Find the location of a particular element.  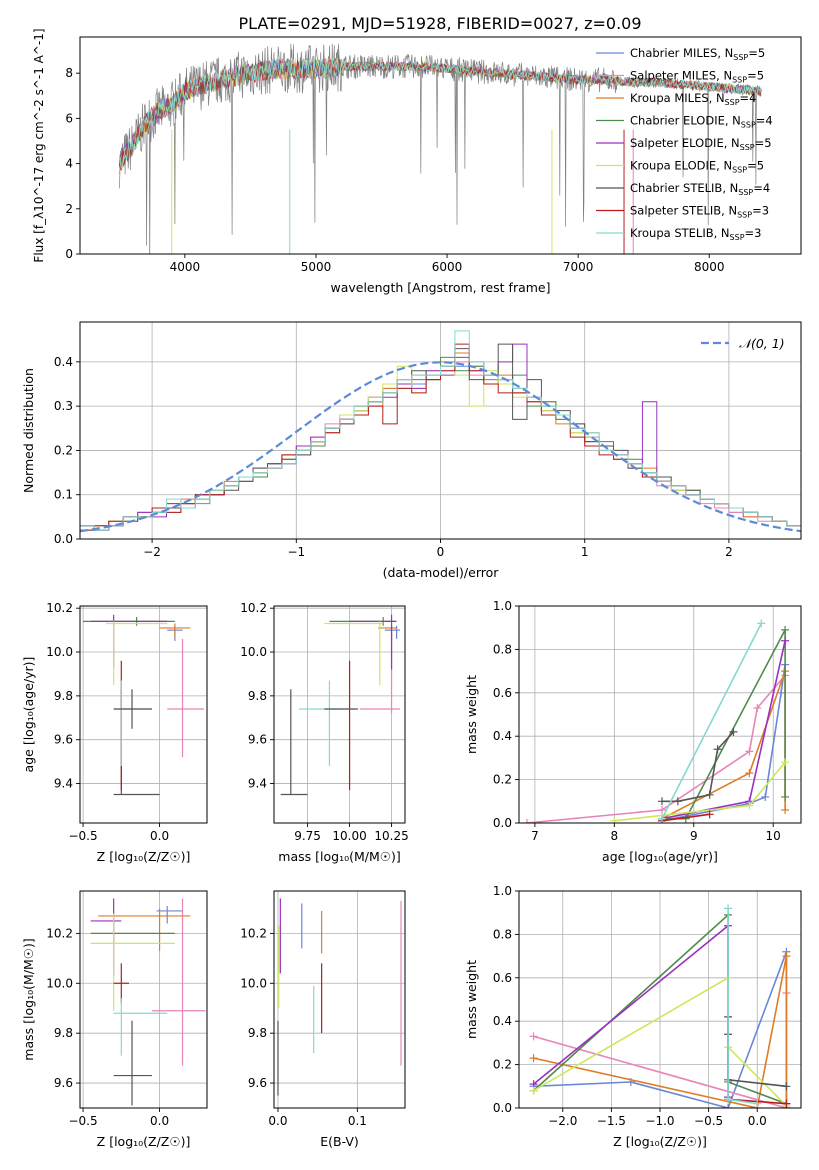

legend-label: Chabrier ELODIE, NSSP=4 is located at coordinates (701, 122).